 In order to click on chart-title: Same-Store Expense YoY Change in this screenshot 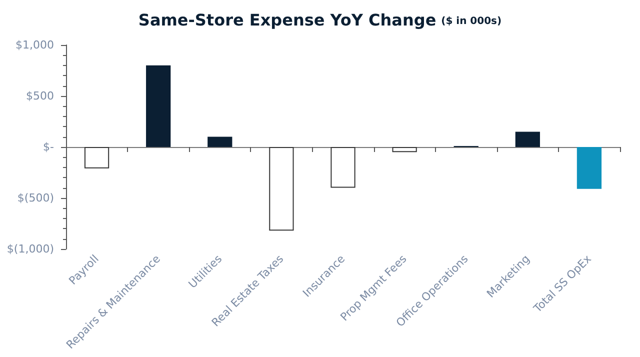, I will do `click(287, 20)`.